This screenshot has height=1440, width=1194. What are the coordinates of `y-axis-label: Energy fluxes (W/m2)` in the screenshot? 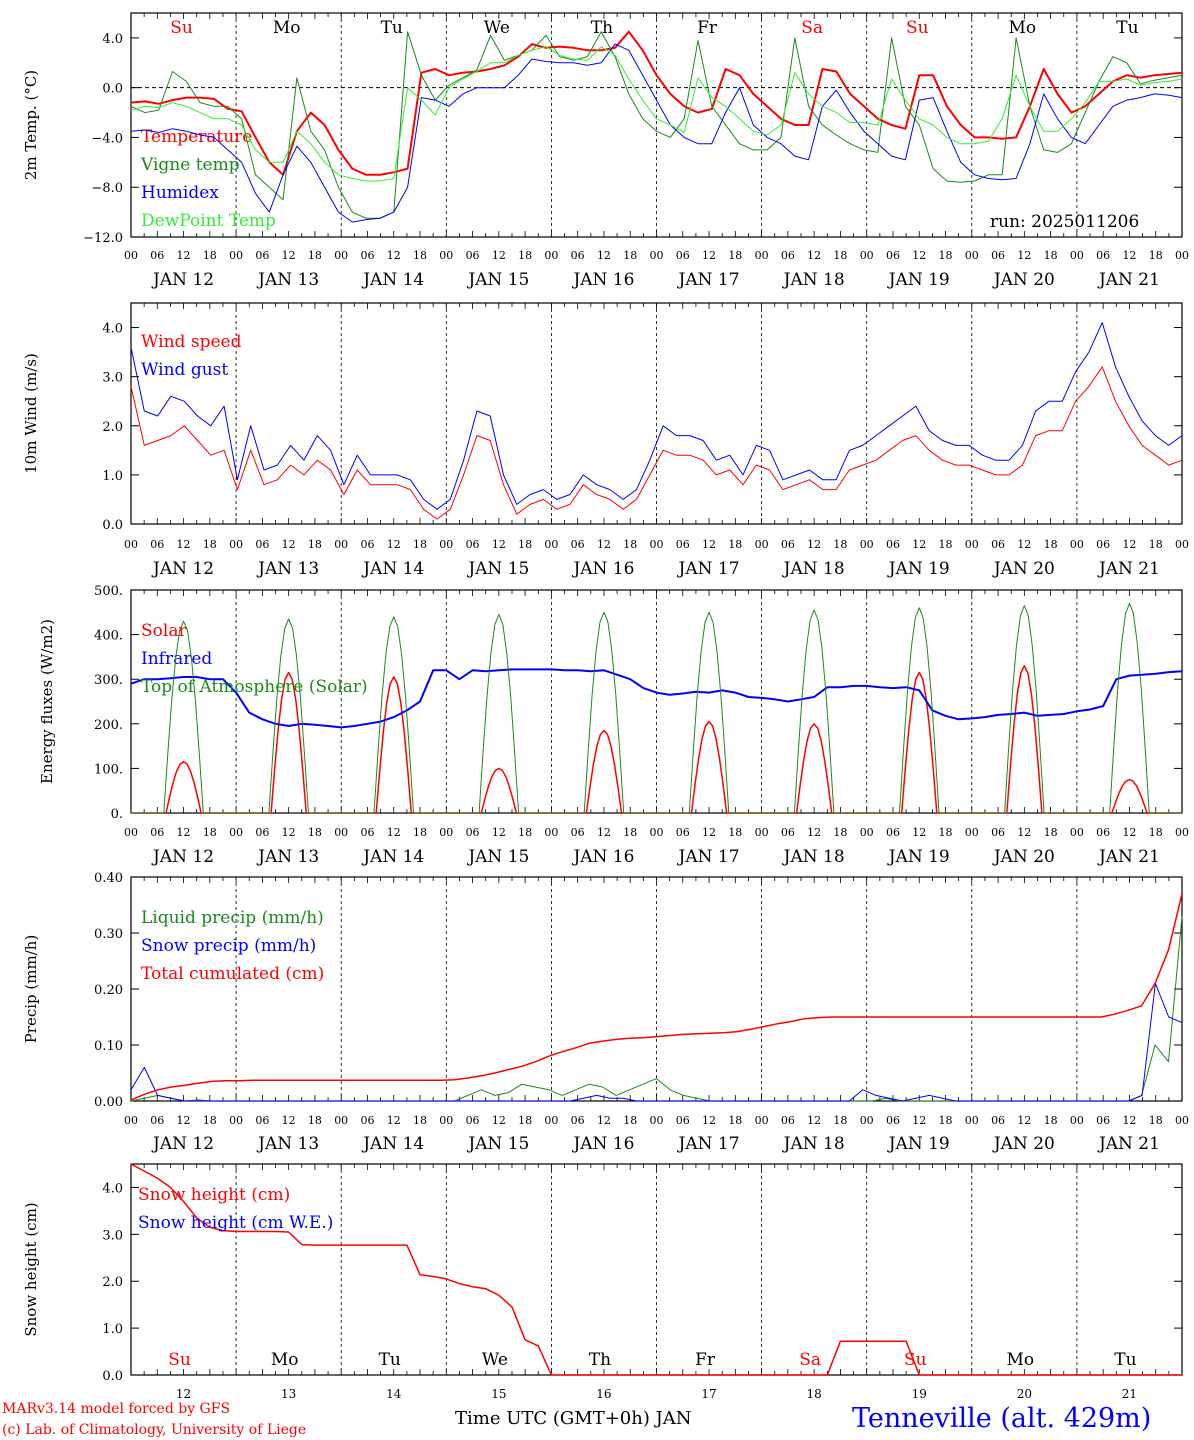 It's located at (47, 701).